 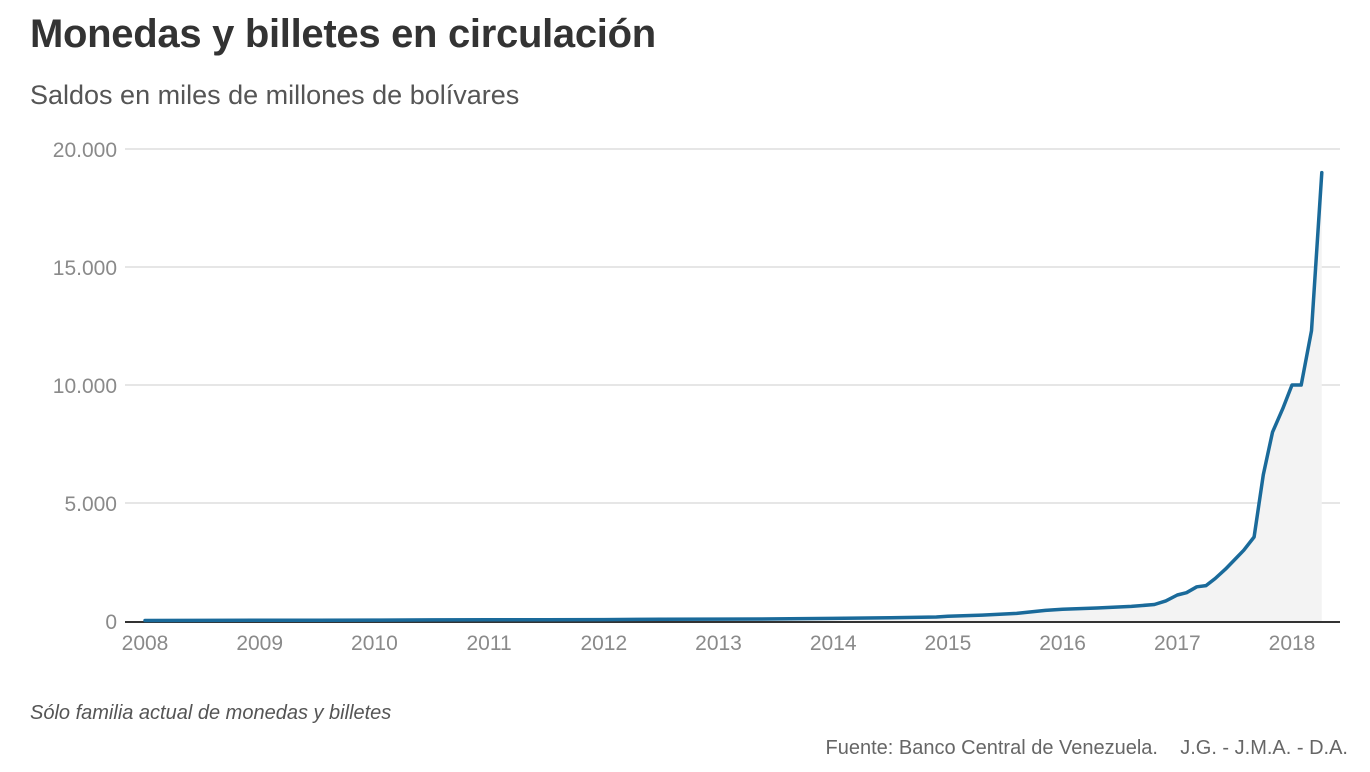 I want to click on y-tick-label: 15.000, so click(x=85, y=268).